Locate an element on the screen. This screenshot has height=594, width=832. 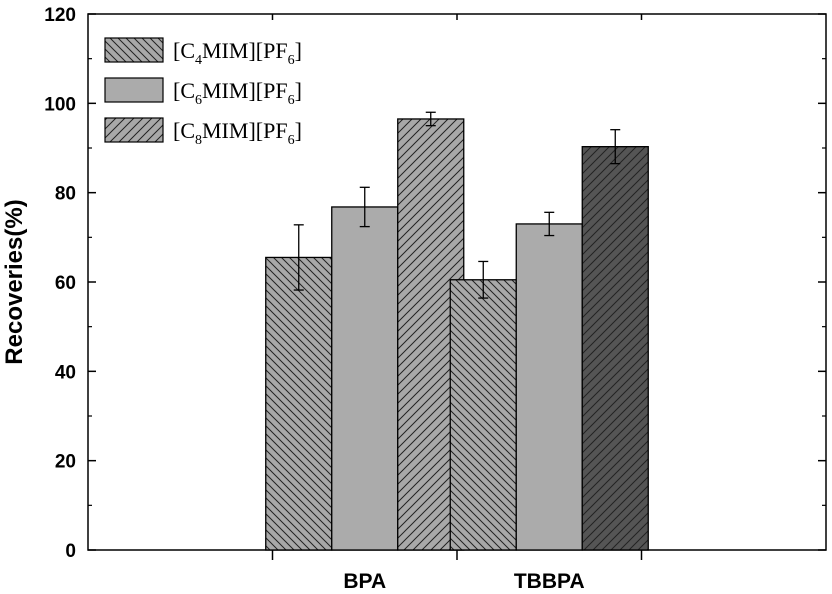
legend-subscript: 4 is located at coordinates (198, 60).